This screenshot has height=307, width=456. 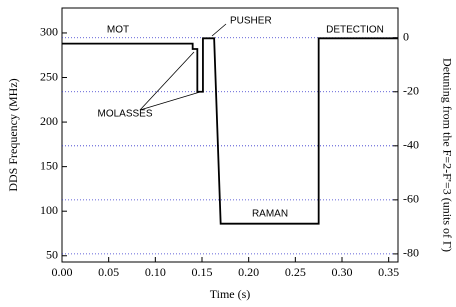 What do you see at coordinates (49, 210) in the screenshot?
I see `y-tick-label: 100` at bounding box center [49, 210].